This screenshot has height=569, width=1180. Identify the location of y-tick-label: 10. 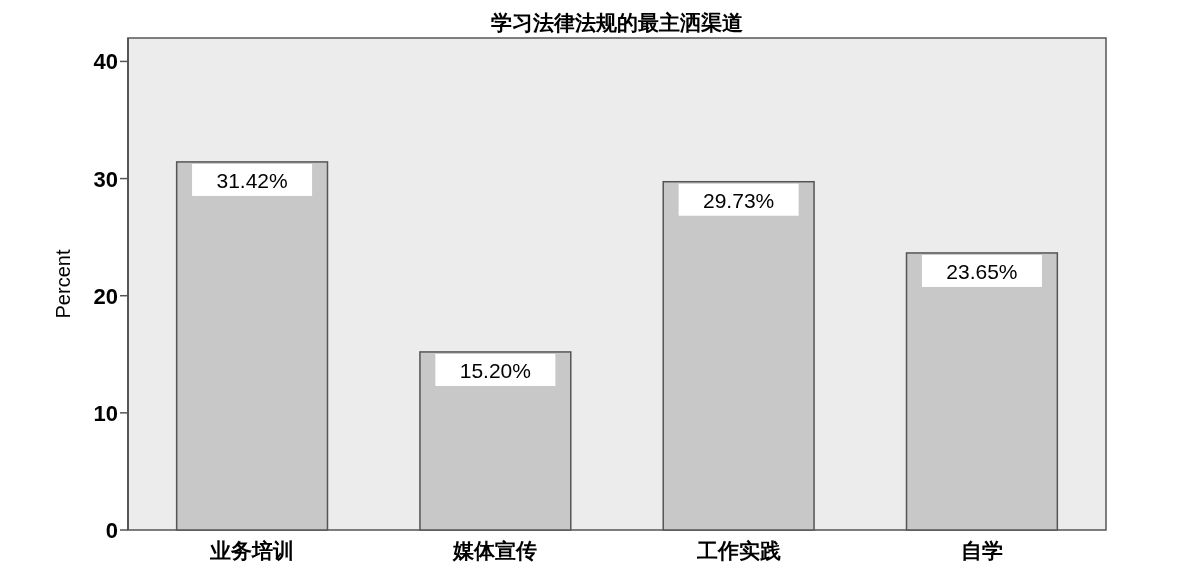
(105, 413).